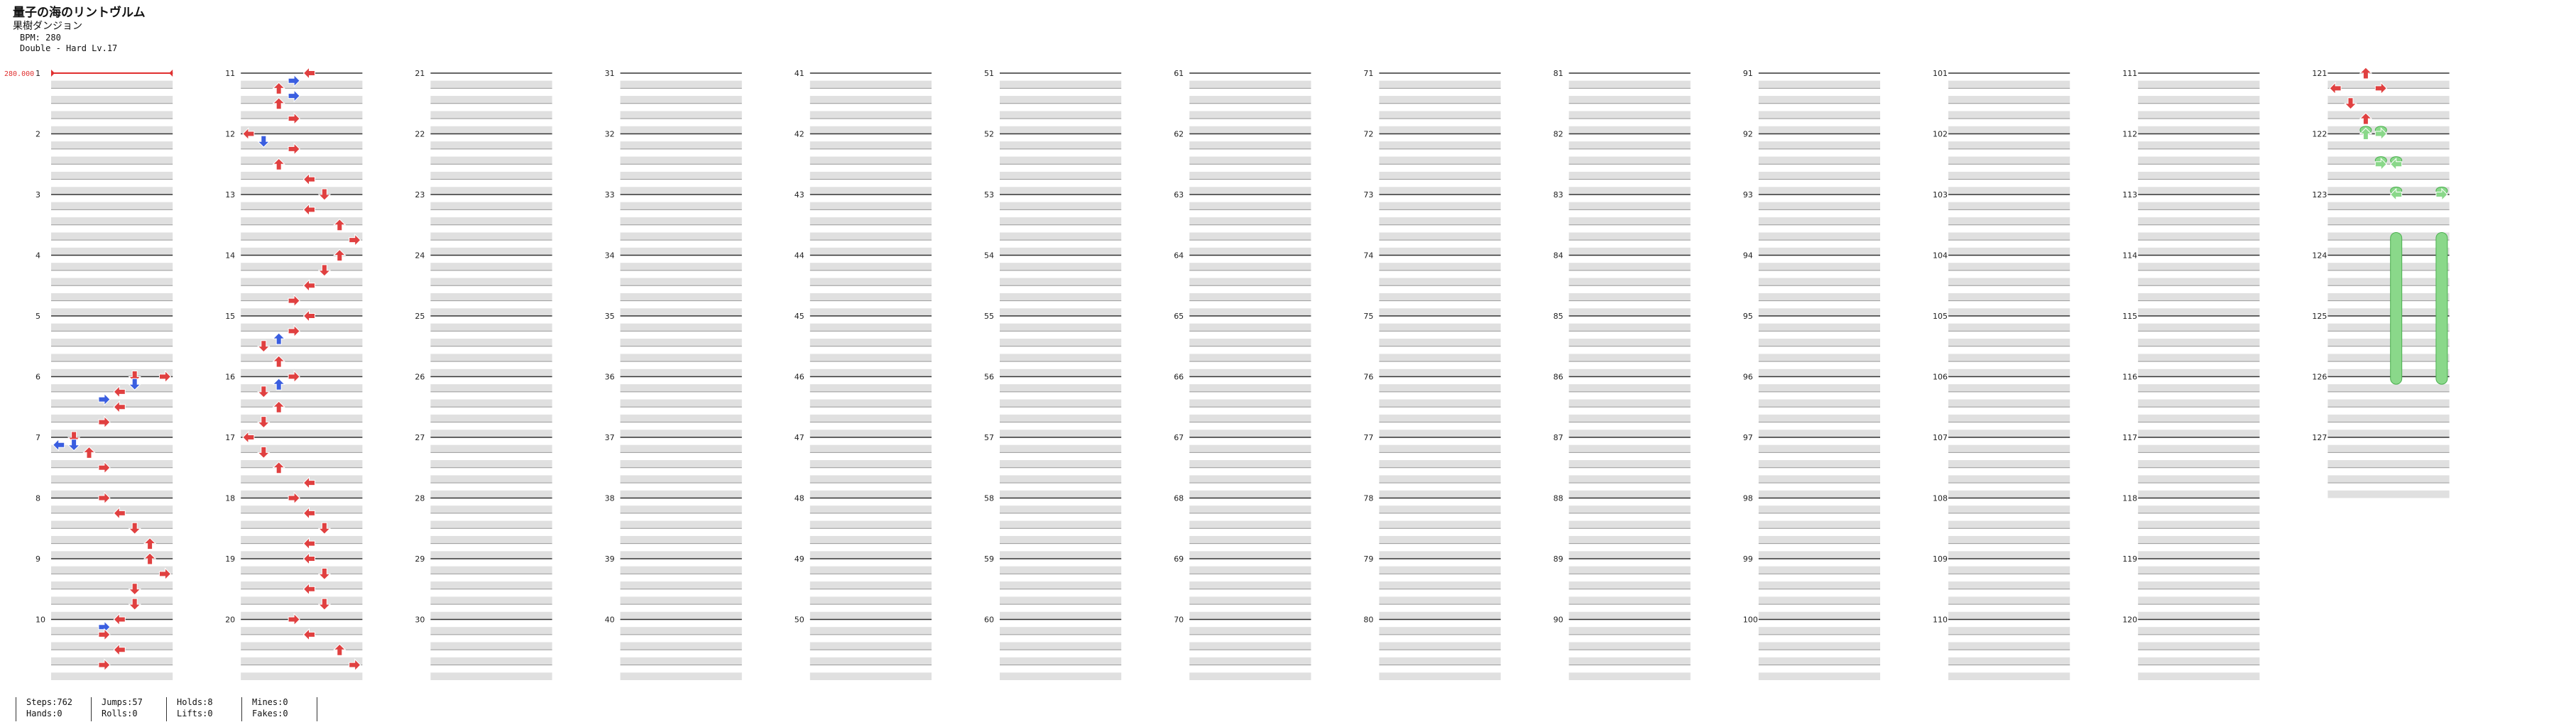  Describe the element at coordinates (1179, 437) in the screenshot. I see `measure-number: 67` at that location.